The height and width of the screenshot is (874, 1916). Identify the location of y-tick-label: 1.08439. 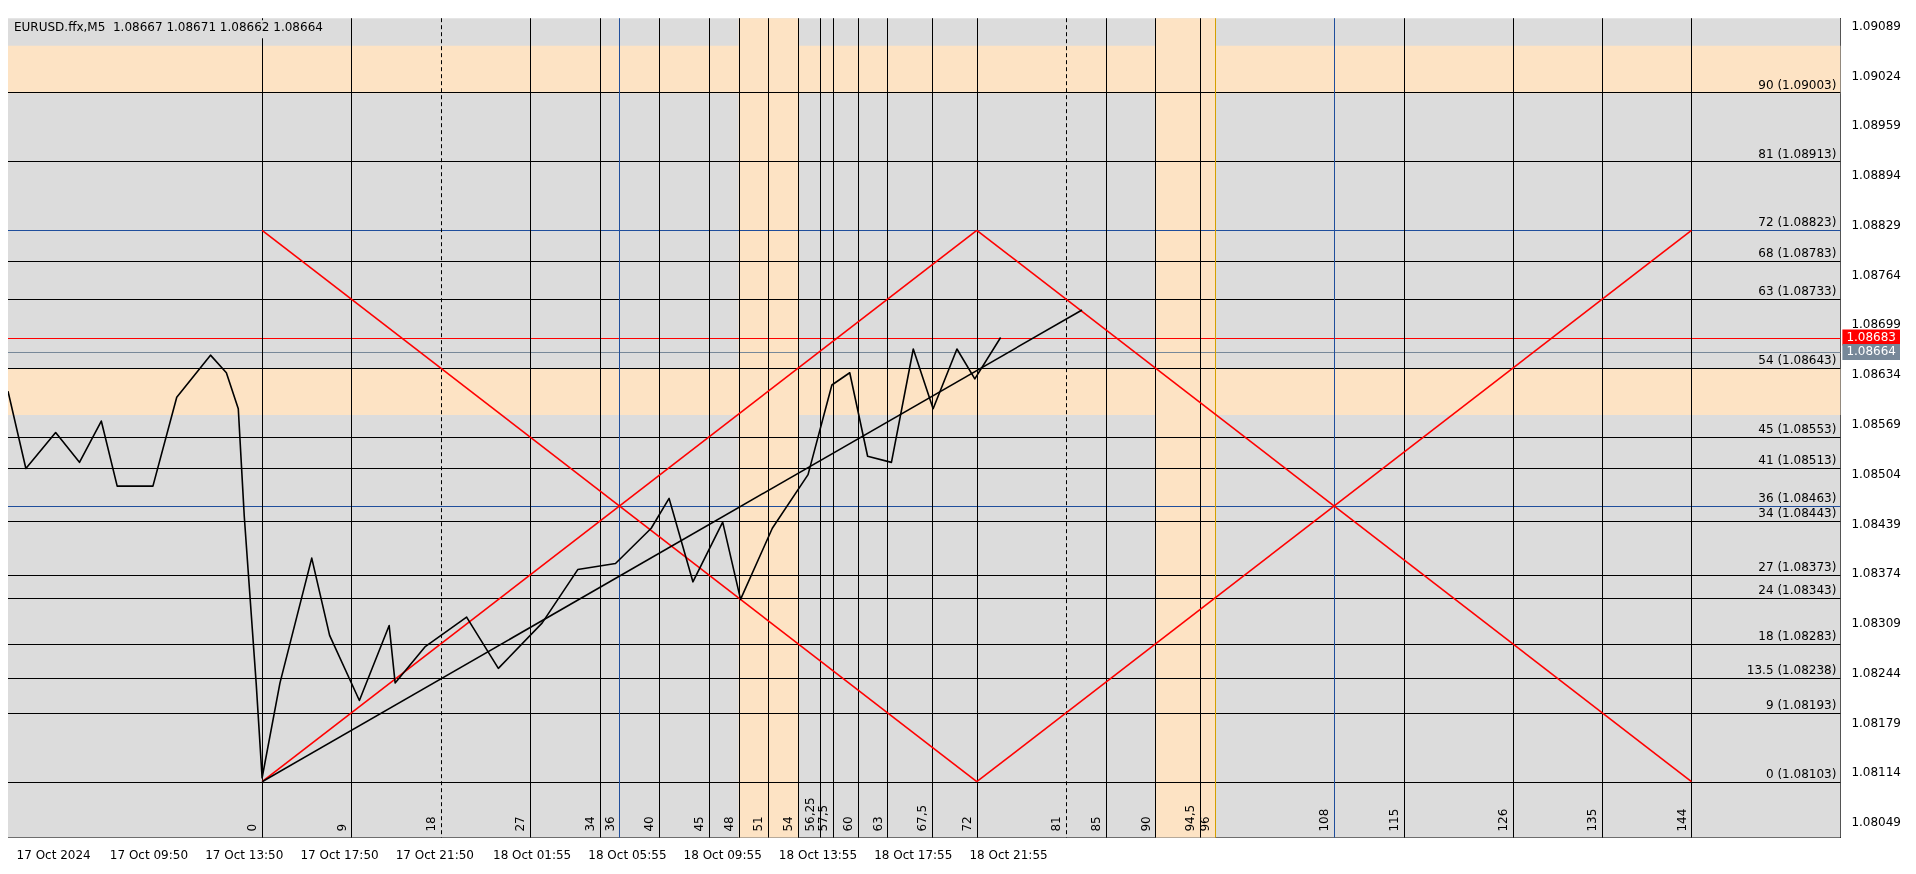
(1876, 523).